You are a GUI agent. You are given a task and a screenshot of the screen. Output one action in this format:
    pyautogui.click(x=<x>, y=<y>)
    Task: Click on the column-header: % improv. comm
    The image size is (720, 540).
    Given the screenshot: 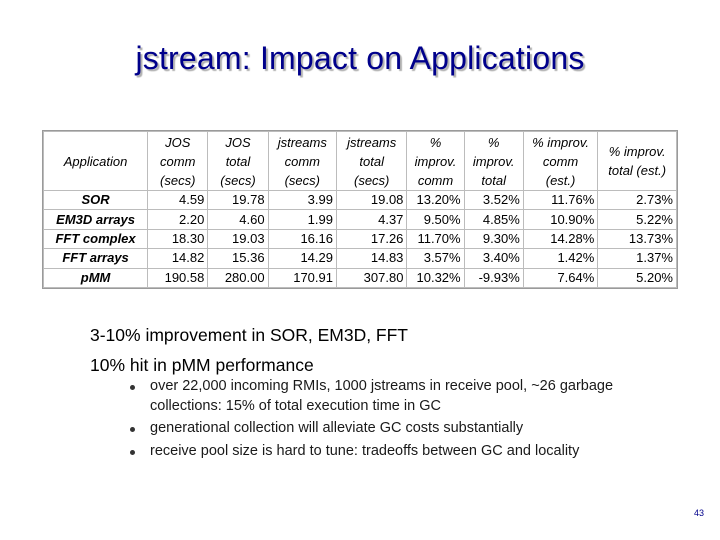 What is the action you would take?
    pyautogui.click(x=435, y=161)
    